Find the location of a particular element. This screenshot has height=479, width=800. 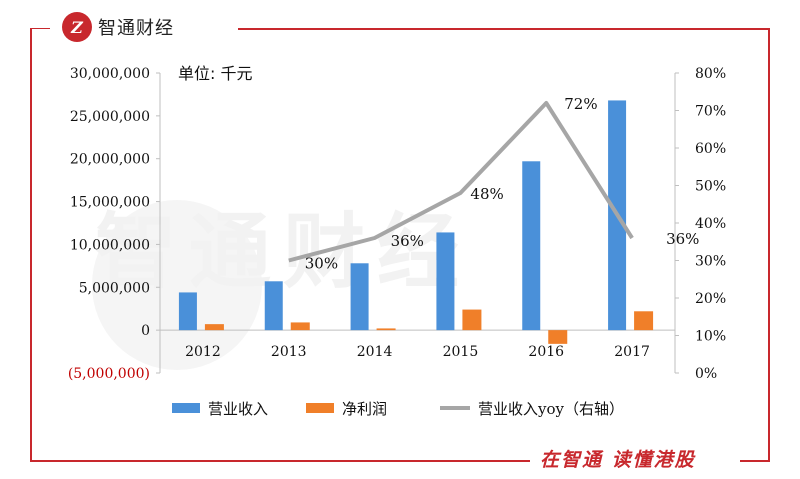

x-tick-label: 2013 is located at coordinates (289, 352).